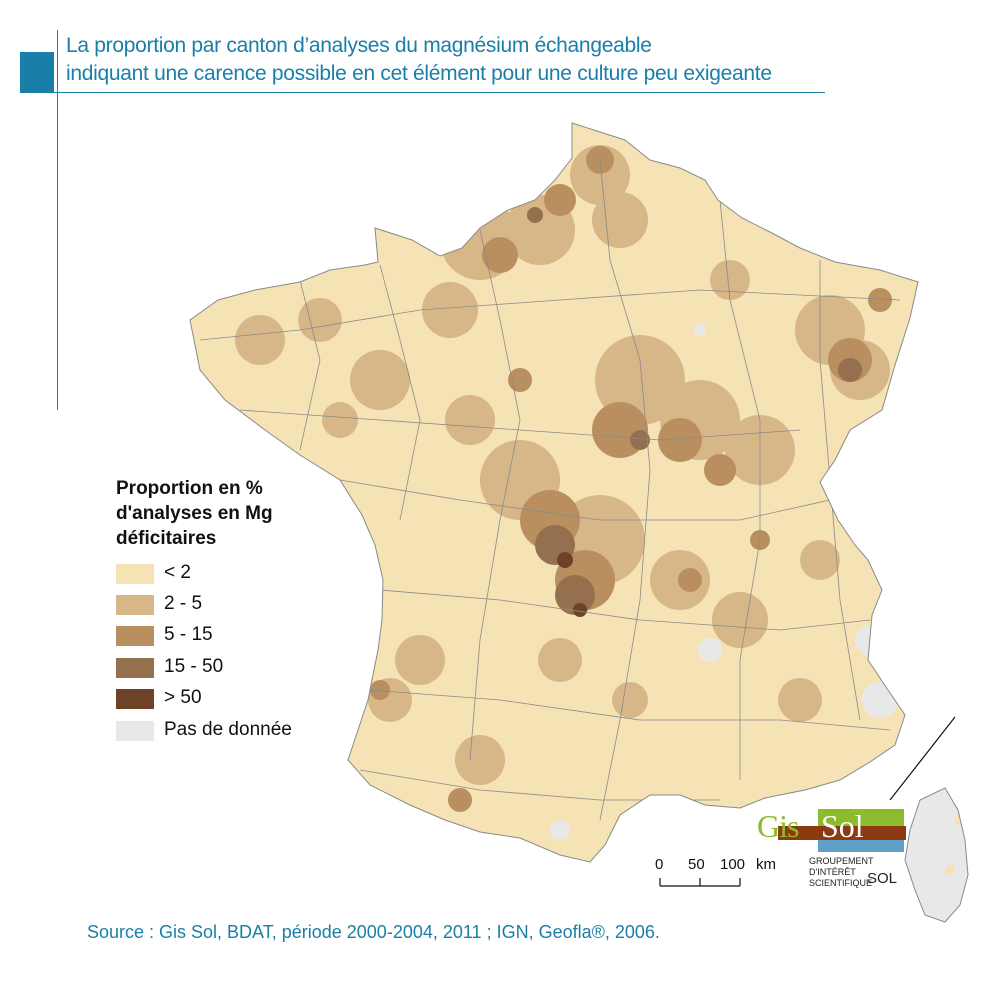 This screenshot has width=1000, height=999. Describe the element at coordinates (189, 488) in the screenshot. I see `legend-title-line: Proportion en %` at that location.